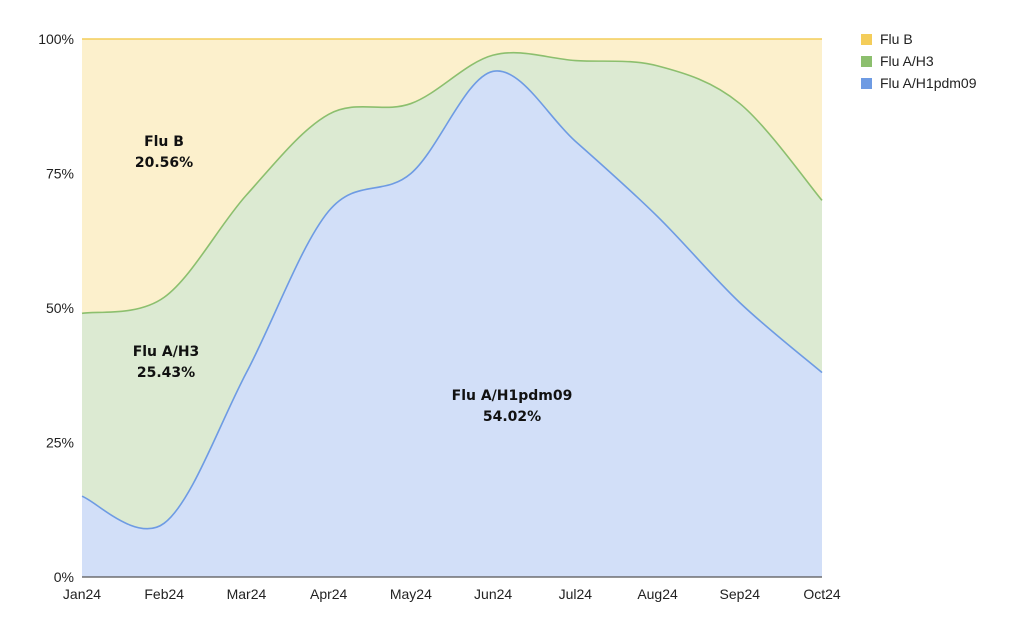  I want to click on x-tick-label: Aug24, so click(657, 594).